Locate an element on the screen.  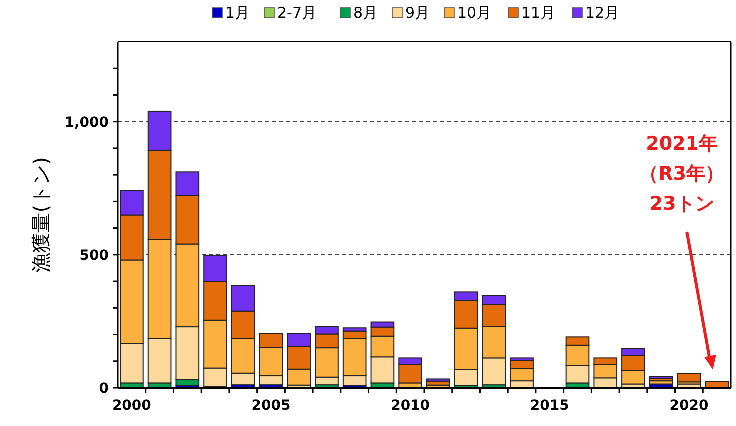
x-tick-label: 2005 is located at coordinates (271, 406).